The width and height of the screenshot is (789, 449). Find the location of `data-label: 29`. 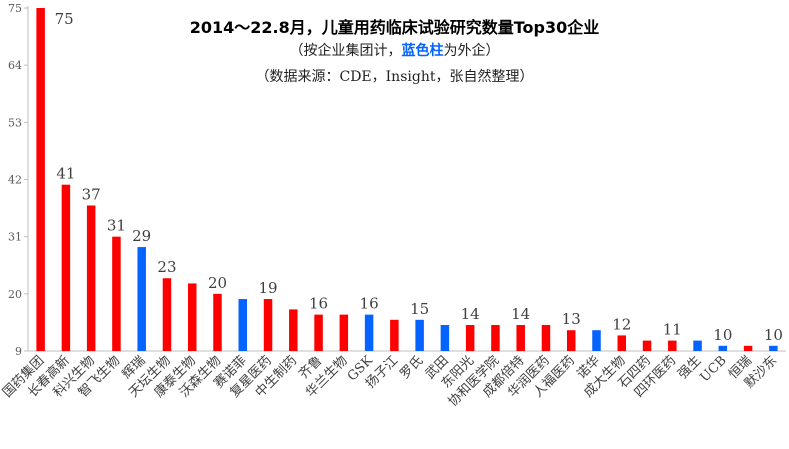

data-label: 29 is located at coordinates (141, 236).